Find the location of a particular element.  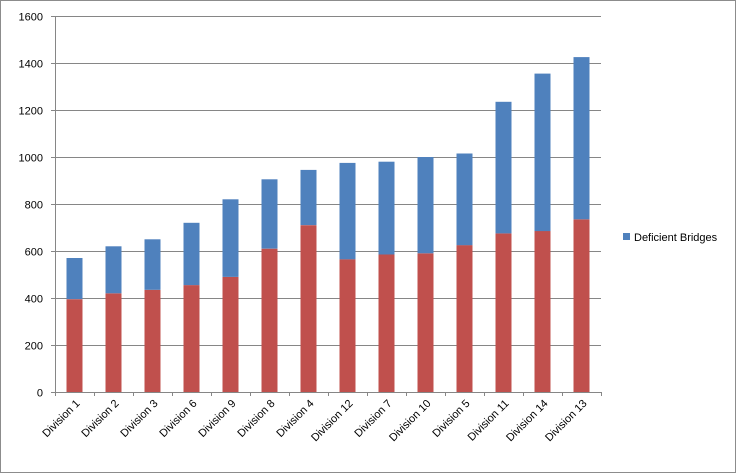

legend: Deficient Bridges is located at coordinates (670, 238).